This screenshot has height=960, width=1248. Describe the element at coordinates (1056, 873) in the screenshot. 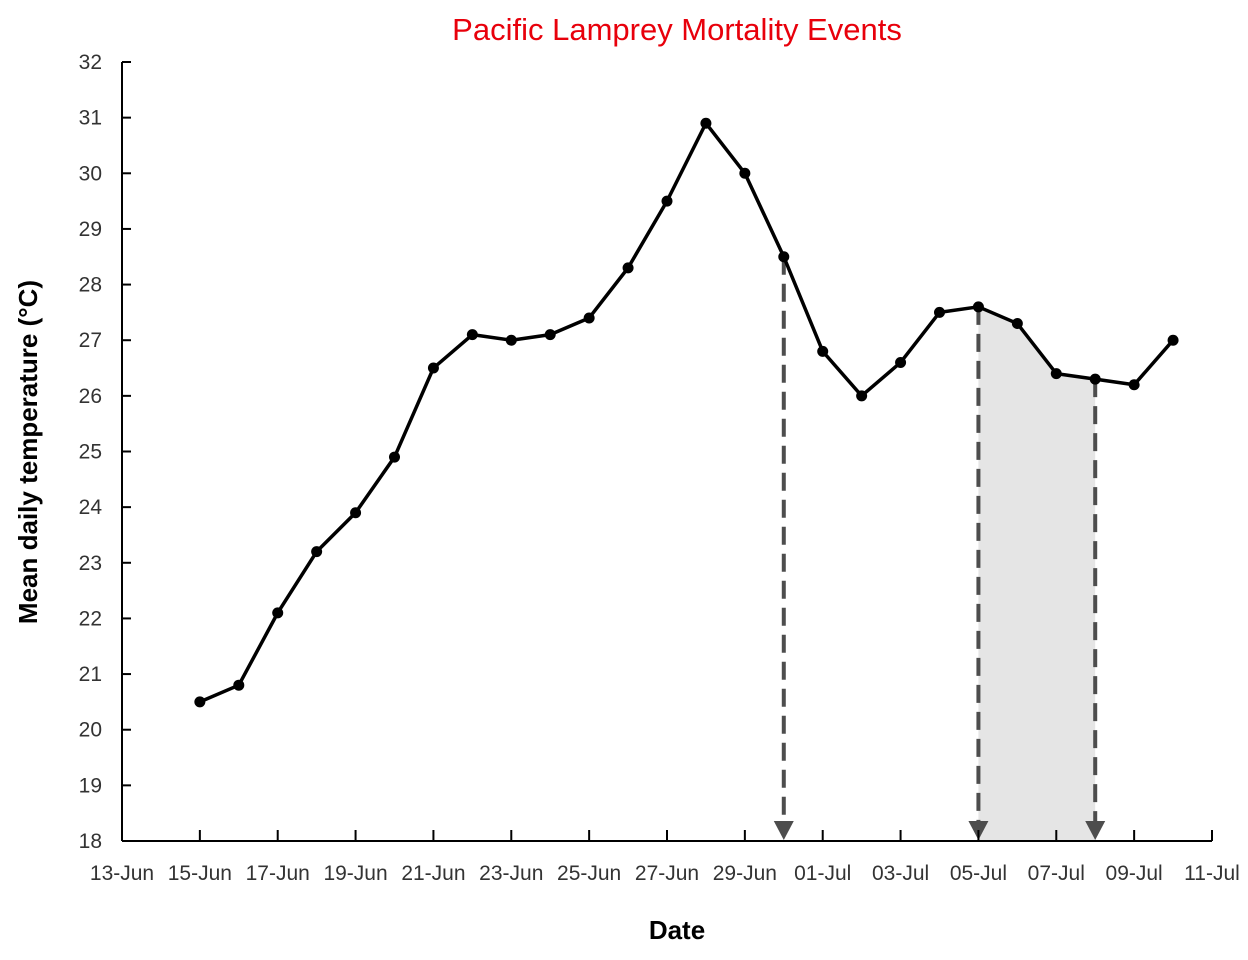

I see `x-tick-label: 07-Jul` at that location.